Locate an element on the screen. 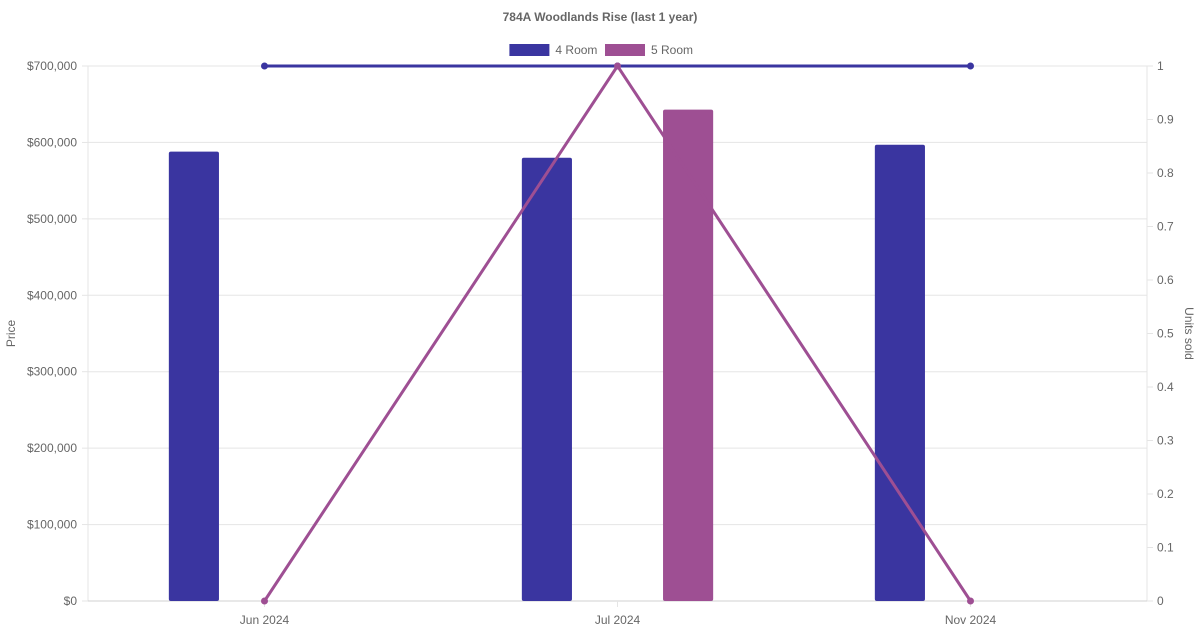 The height and width of the screenshot is (635, 1200). left-axis-title: Price is located at coordinates (11, 334).